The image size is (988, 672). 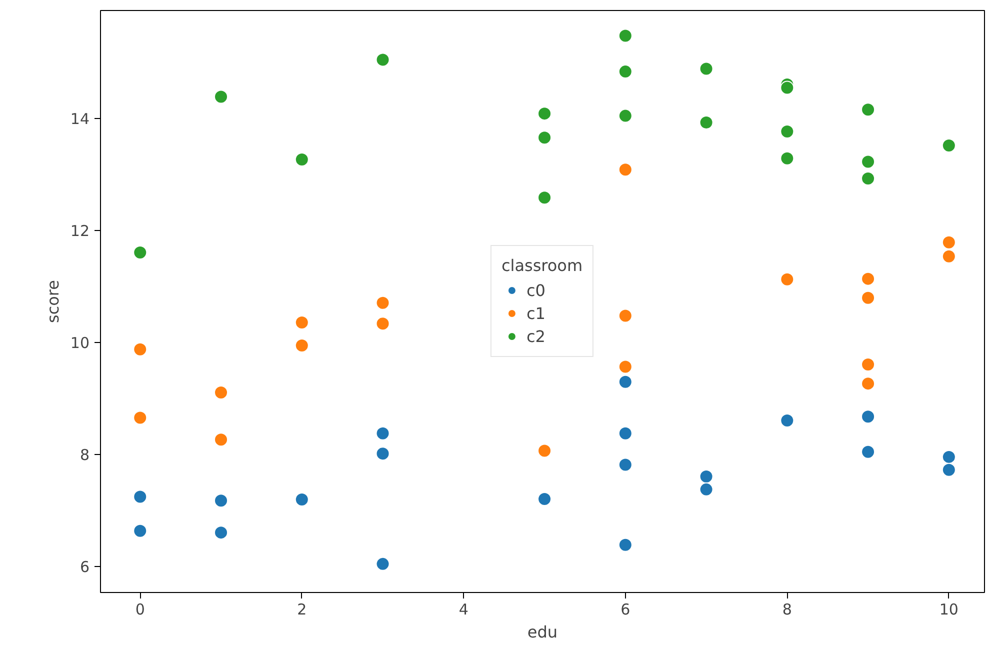 What do you see at coordinates (542, 632) in the screenshot?
I see `x-axis-title: edu` at bounding box center [542, 632].